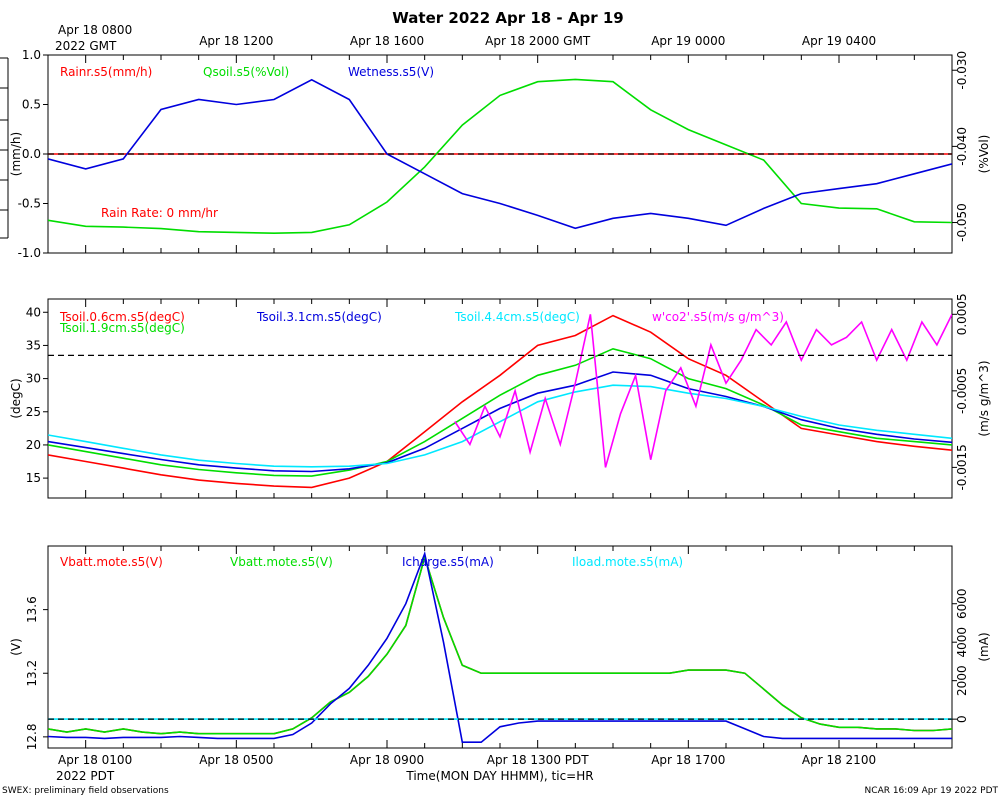 The height and width of the screenshot is (805, 1000). What do you see at coordinates (962, 222) in the screenshot?
I see `y2-tick-label: -0.050` at bounding box center [962, 222].